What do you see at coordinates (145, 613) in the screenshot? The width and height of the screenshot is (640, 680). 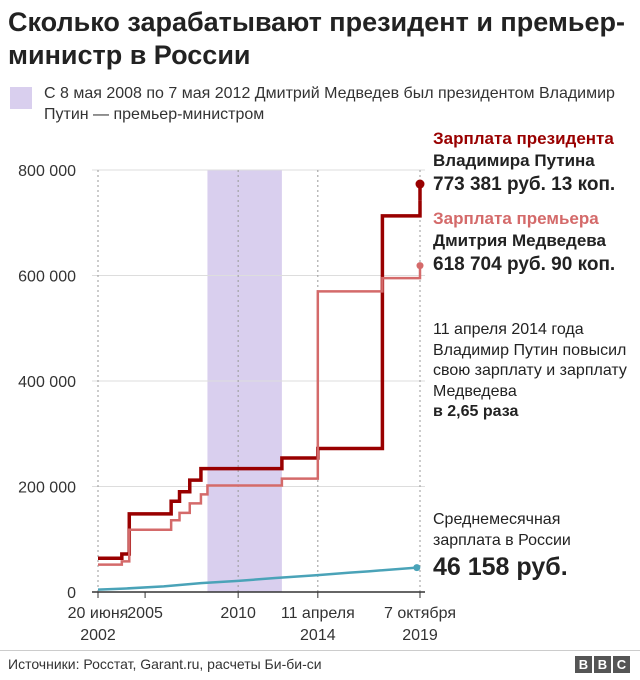 I see `x-tick-label: 2005` at bounding box center [145, 613].